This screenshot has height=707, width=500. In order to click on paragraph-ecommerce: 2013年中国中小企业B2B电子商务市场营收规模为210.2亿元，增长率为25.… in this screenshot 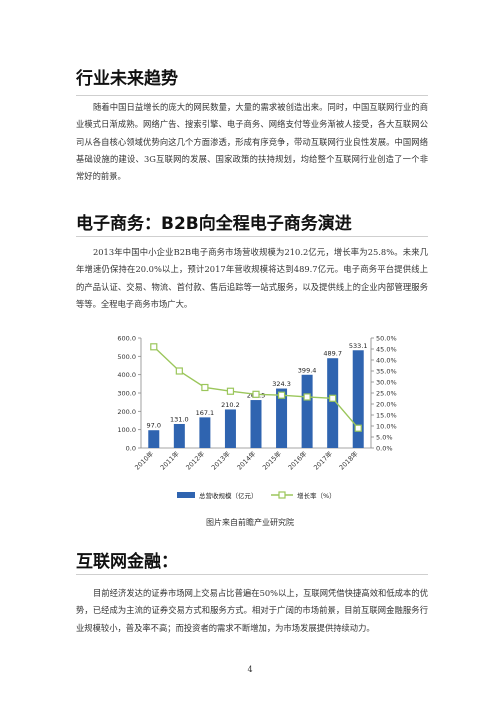, I will do `click(252, 278)`.